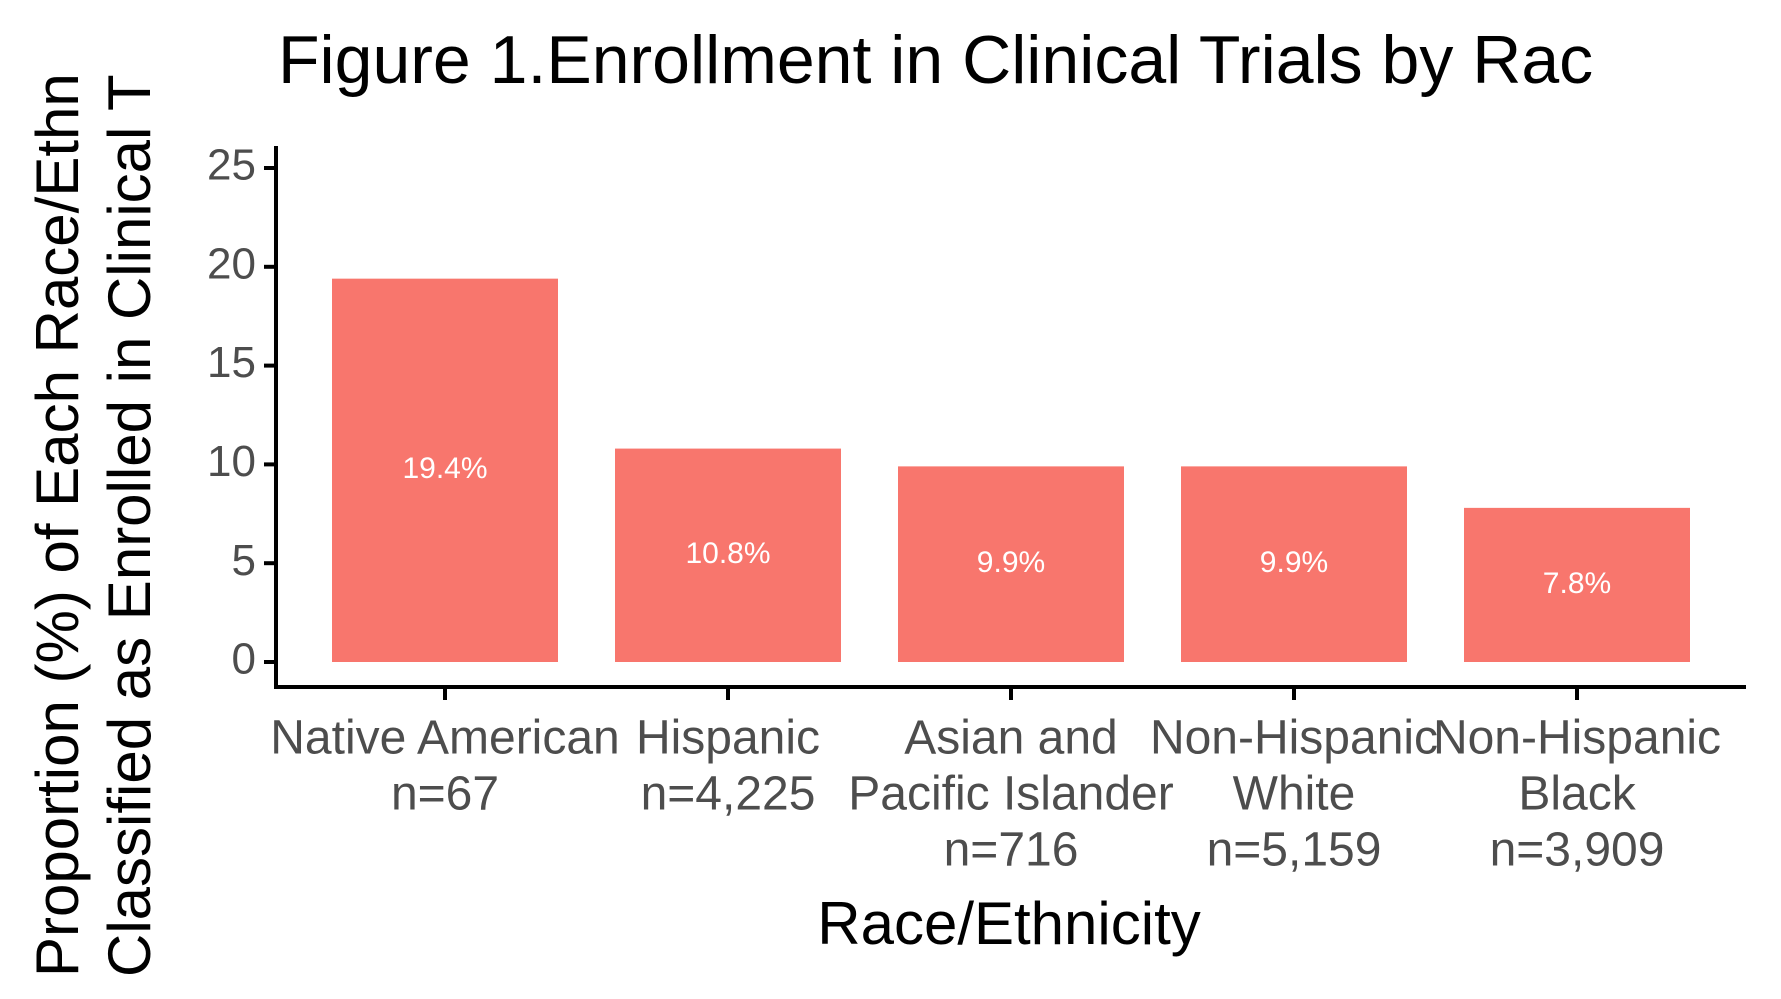  What do you see at coordinates (1577, 850) in the screenshot?
I see `x-tick-label: n=3,909` at bounding box center [1577, 850].